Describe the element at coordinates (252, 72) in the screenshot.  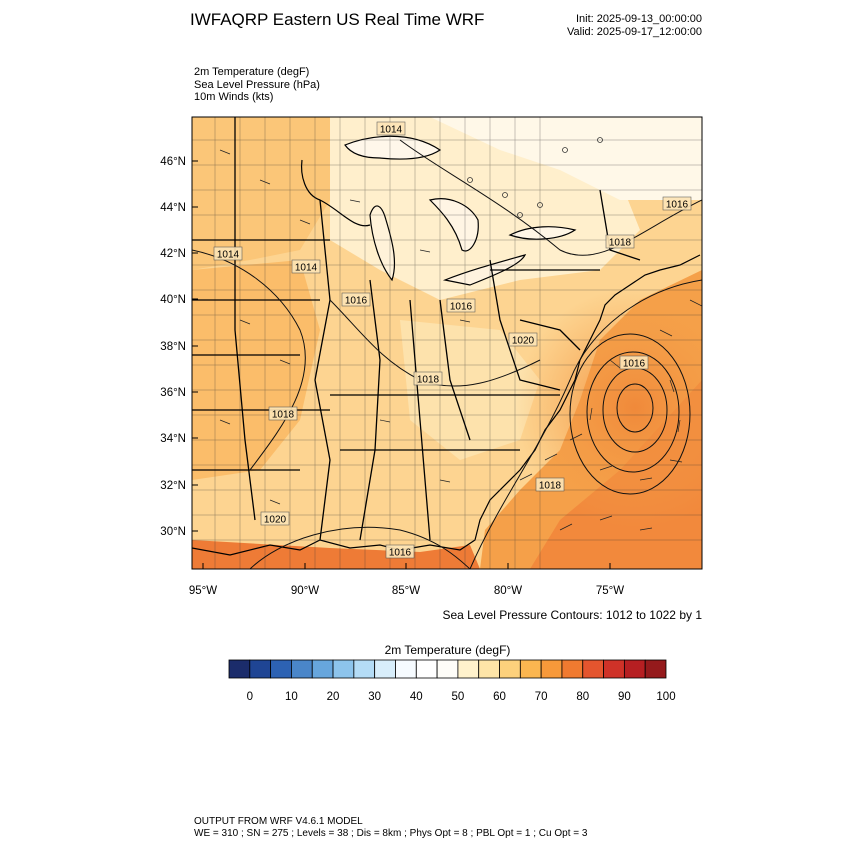
I see `field-temperature: 2m Temperature (degF)` at that location.